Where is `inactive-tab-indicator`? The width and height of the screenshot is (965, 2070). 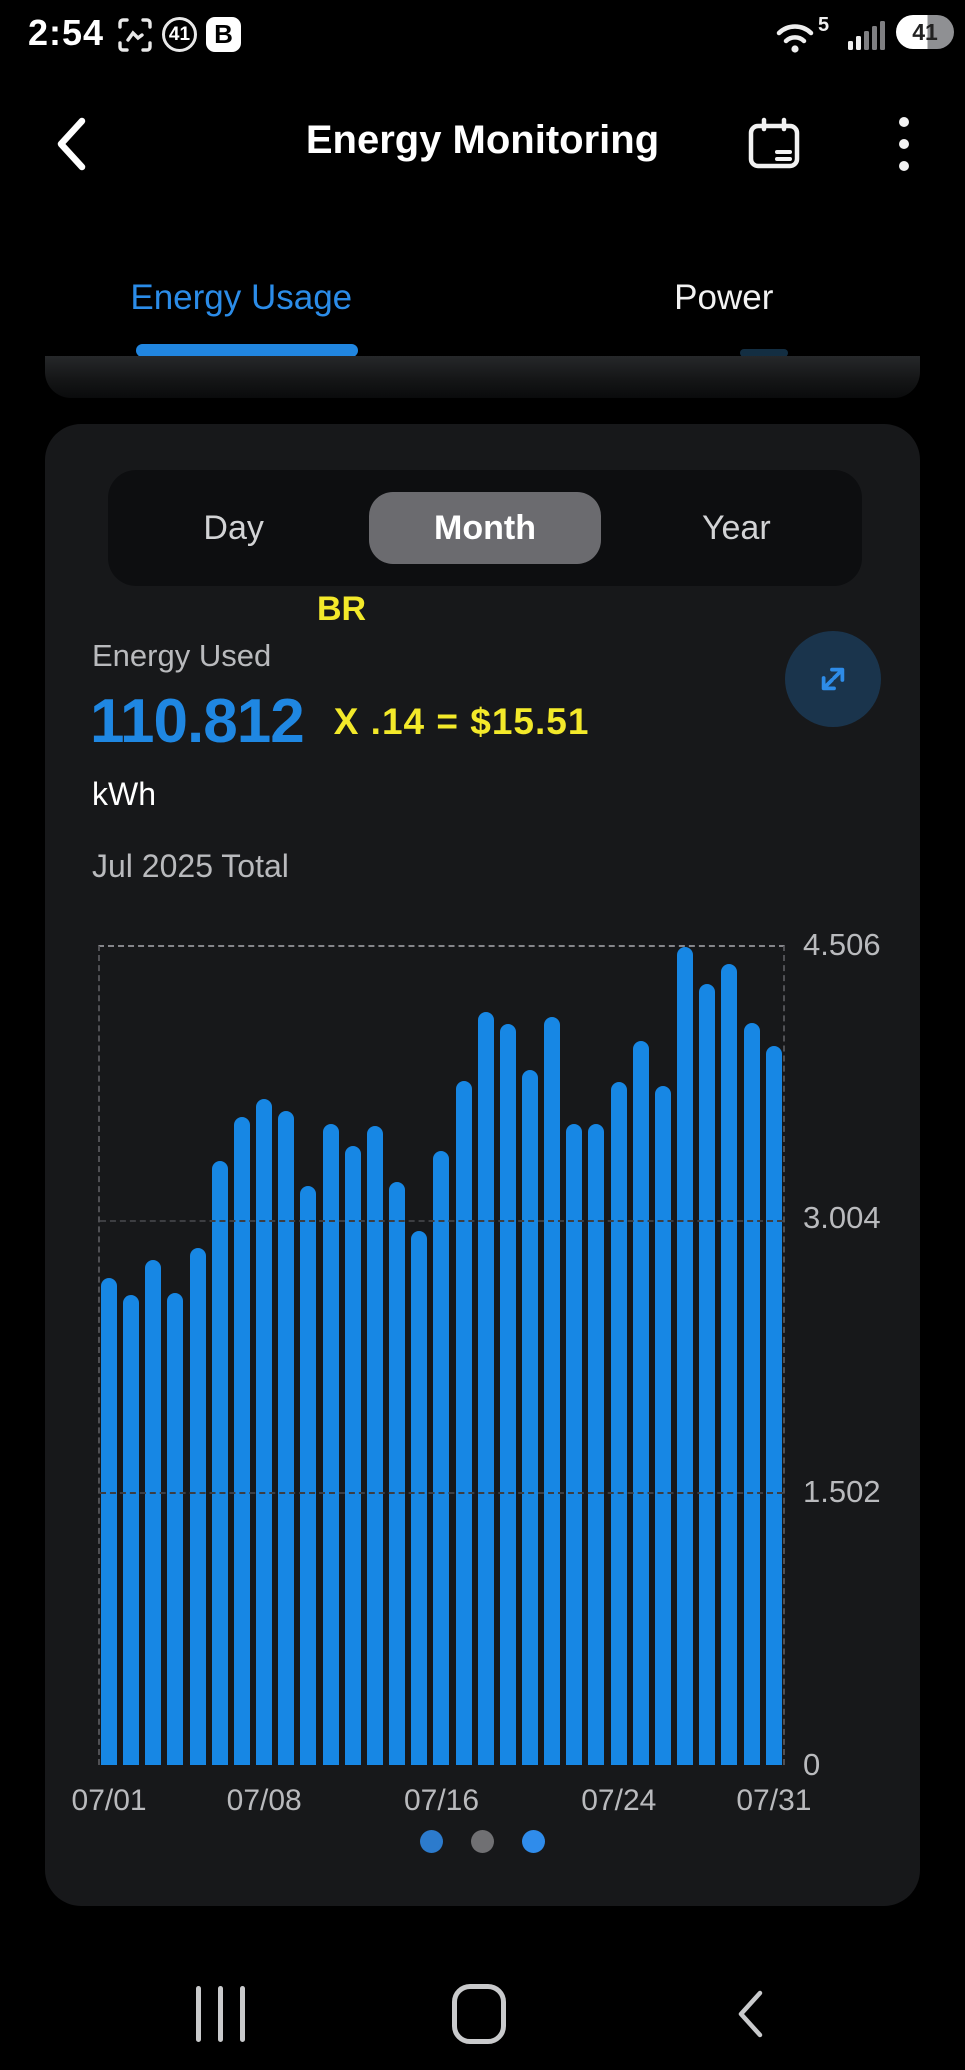
inactive-tab-indicator is located at coordinates (764, 353).